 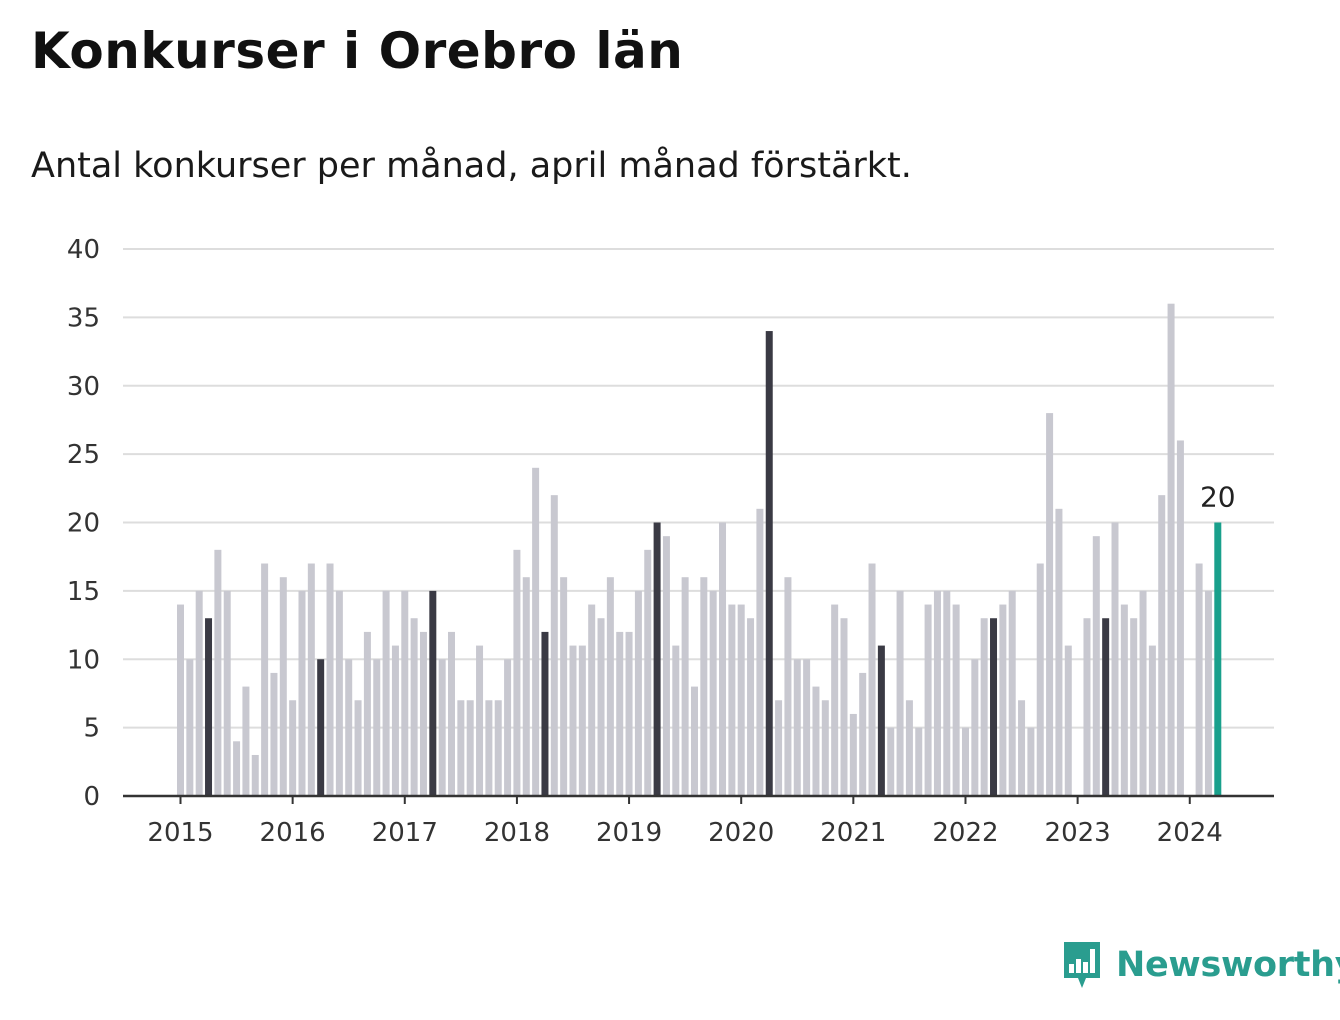 I want to click on brand-name: Newsworthy, so click(x=1228, y=965).